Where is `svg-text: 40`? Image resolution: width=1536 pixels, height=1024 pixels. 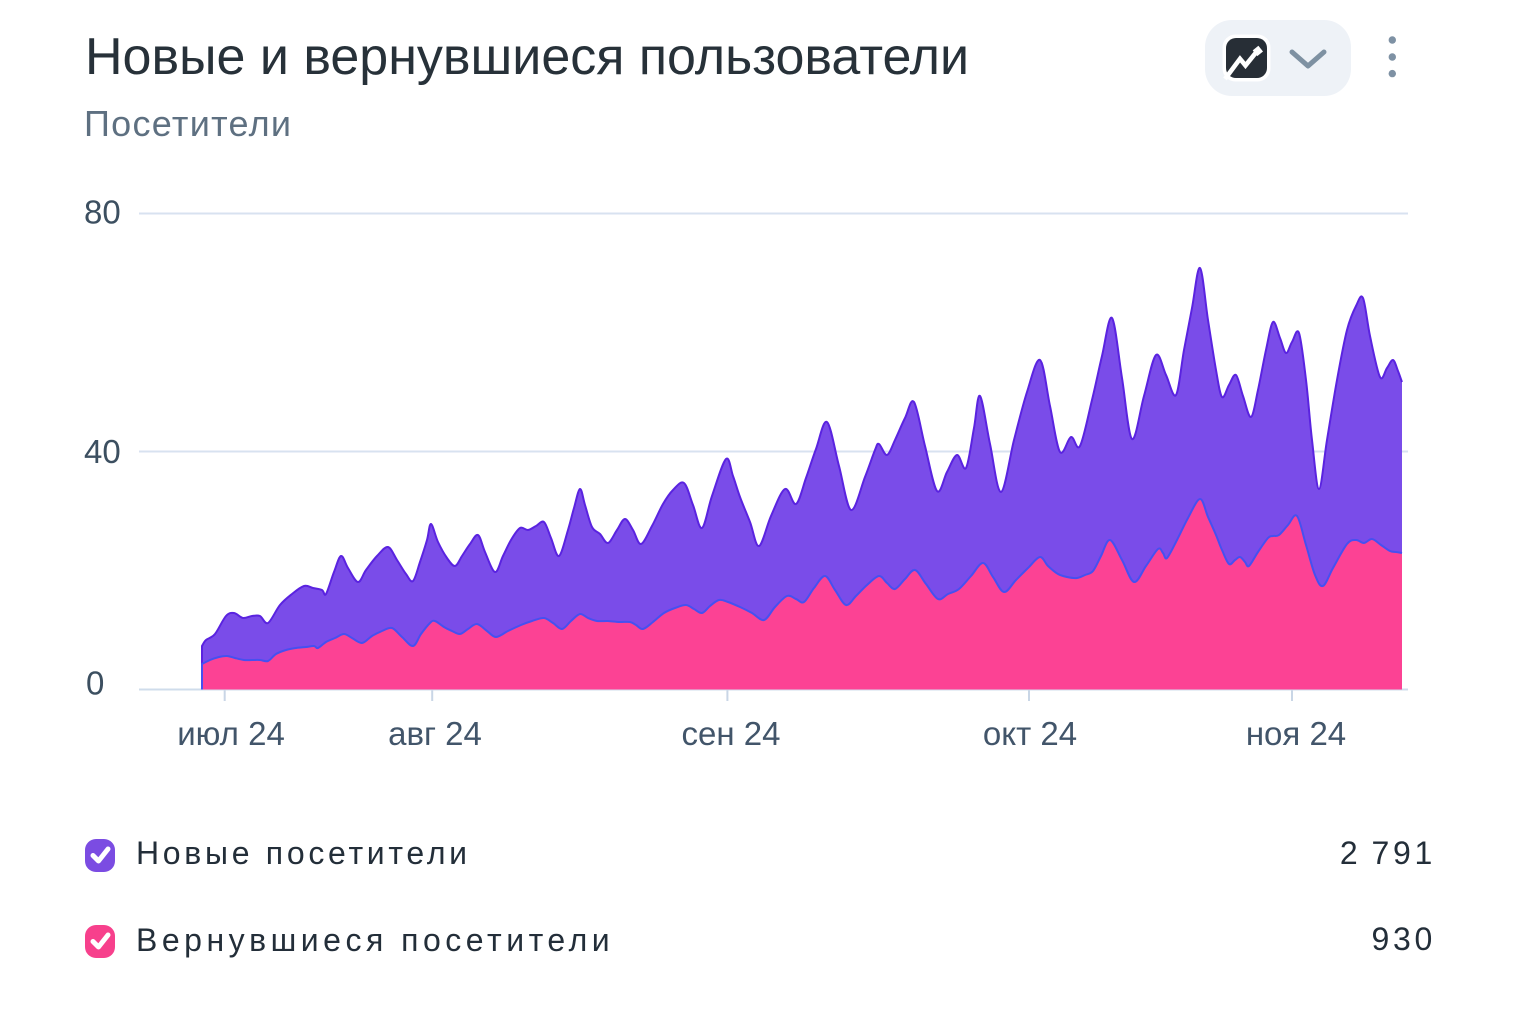 svg-text: 40 is located at coordinates (102, 451).